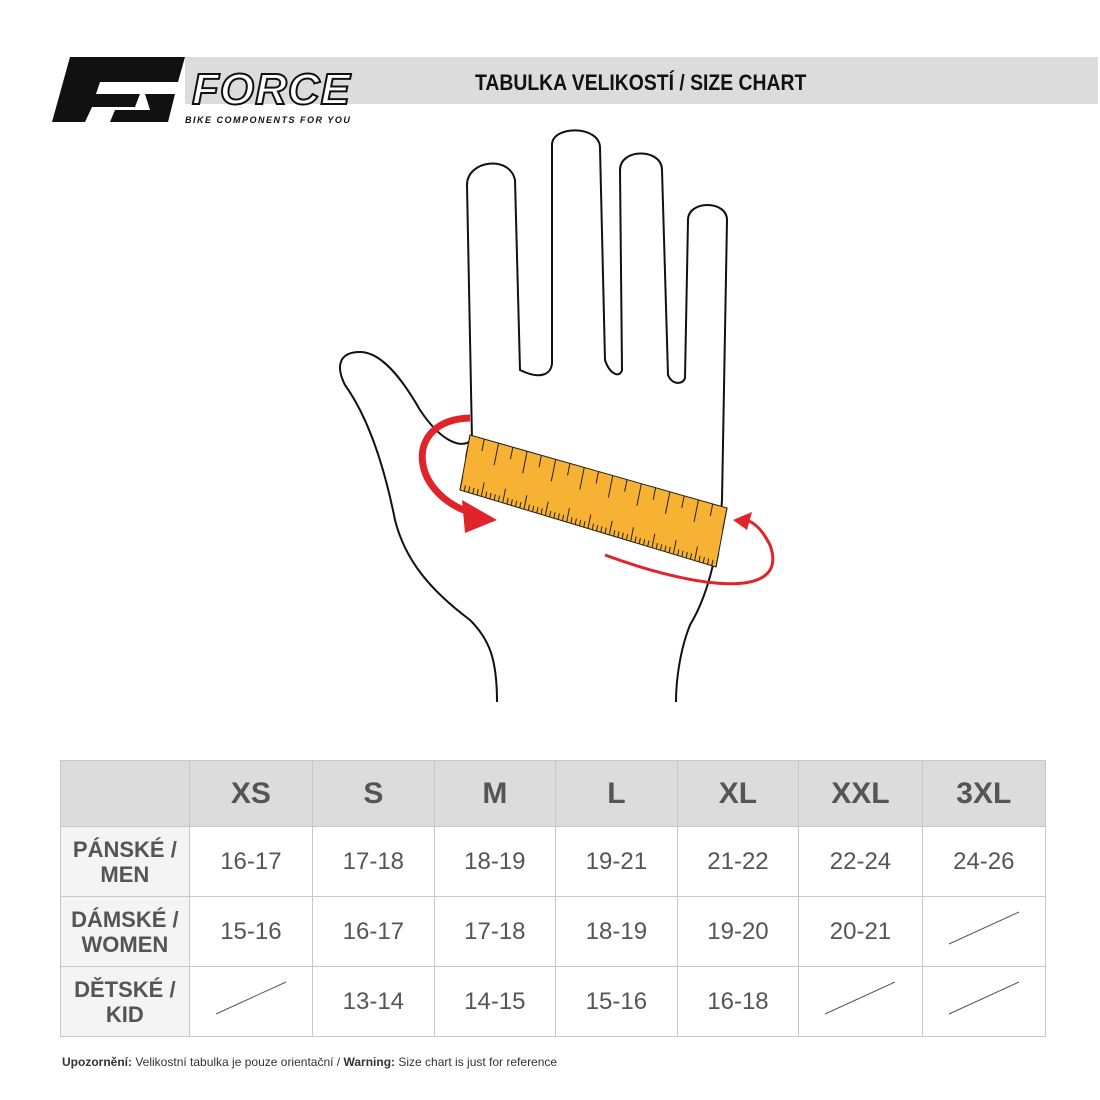 Image resolution: width=1100 pixels, height=1100 pixels. I want to click on size-value: 19-21, so click(616, 861).